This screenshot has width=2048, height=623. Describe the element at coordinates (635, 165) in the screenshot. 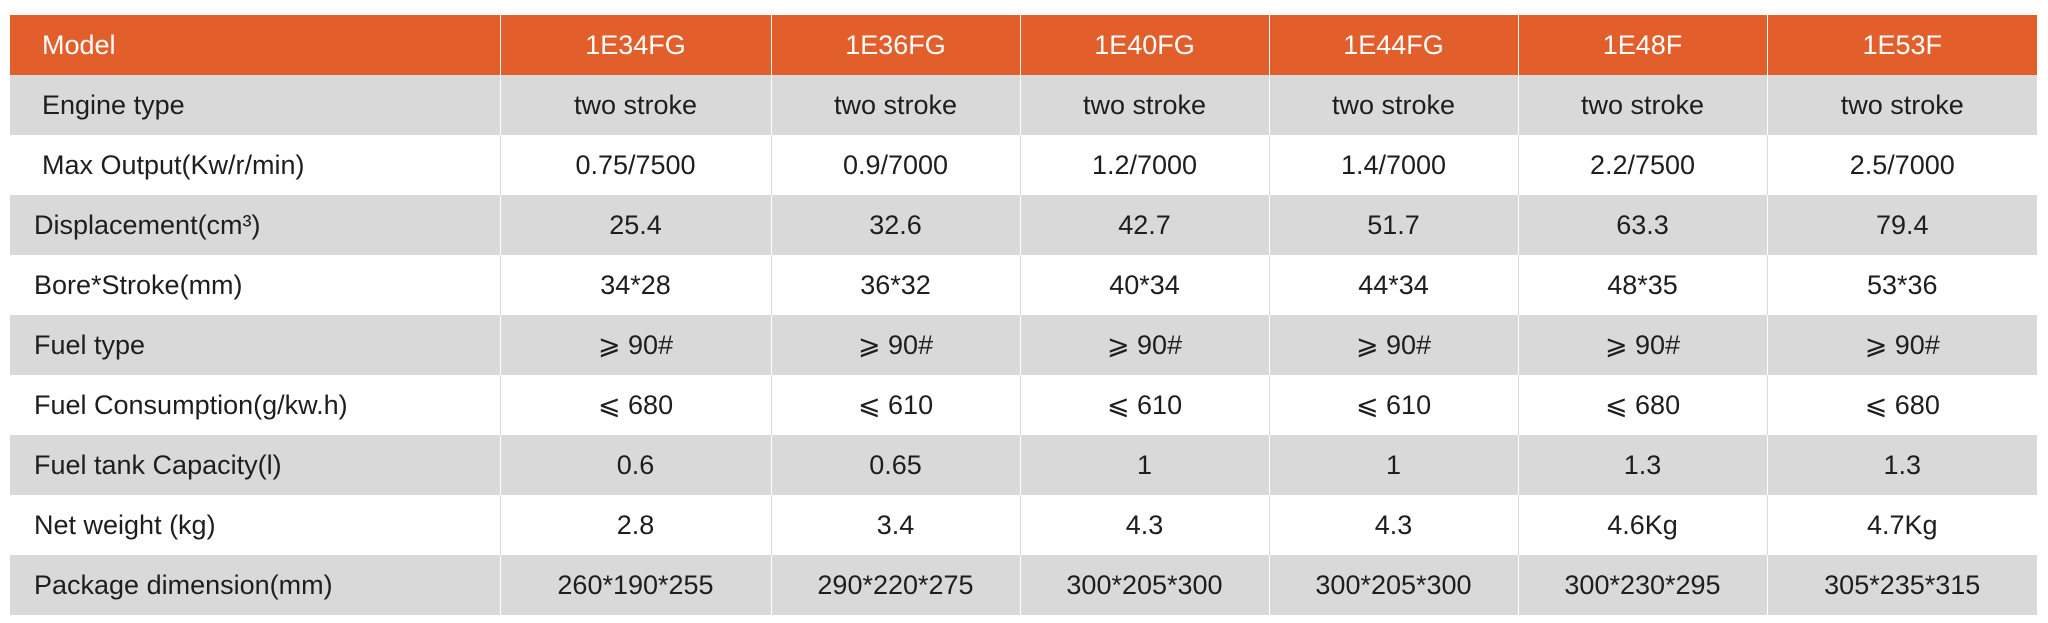

I see `table-cell: 0.75/7500` at that location.